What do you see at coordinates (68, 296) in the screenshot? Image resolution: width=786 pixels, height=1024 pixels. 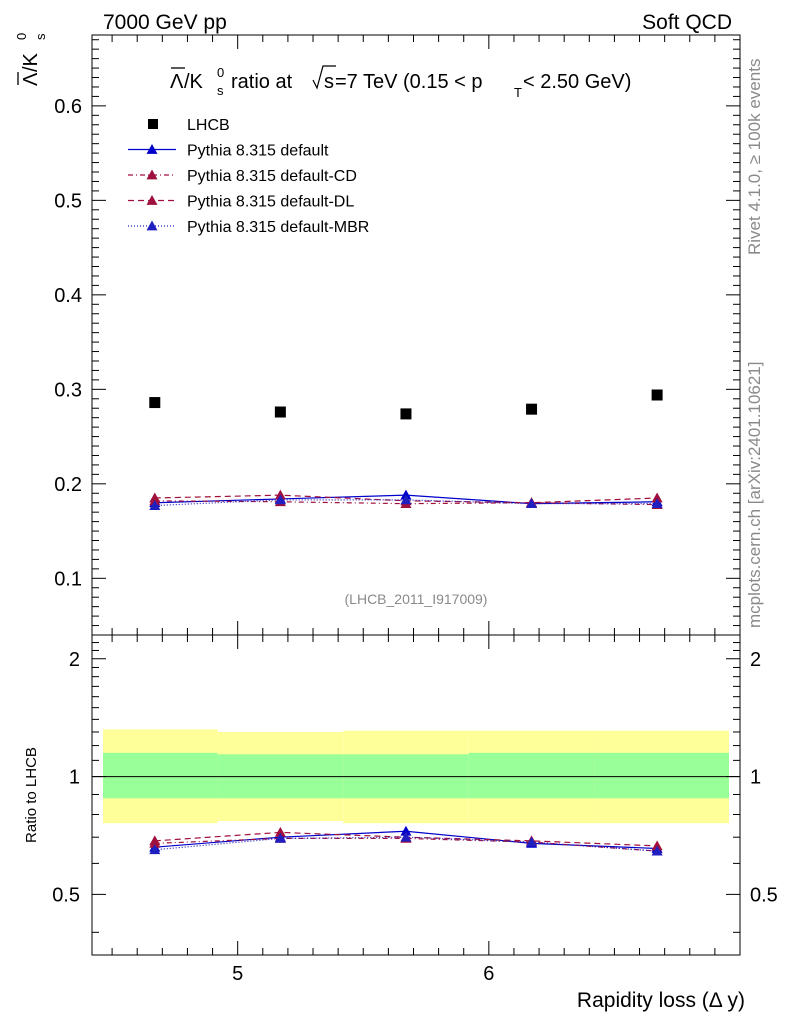 I see `y-tick-label: 0.4` at bounding box center [68, 296].